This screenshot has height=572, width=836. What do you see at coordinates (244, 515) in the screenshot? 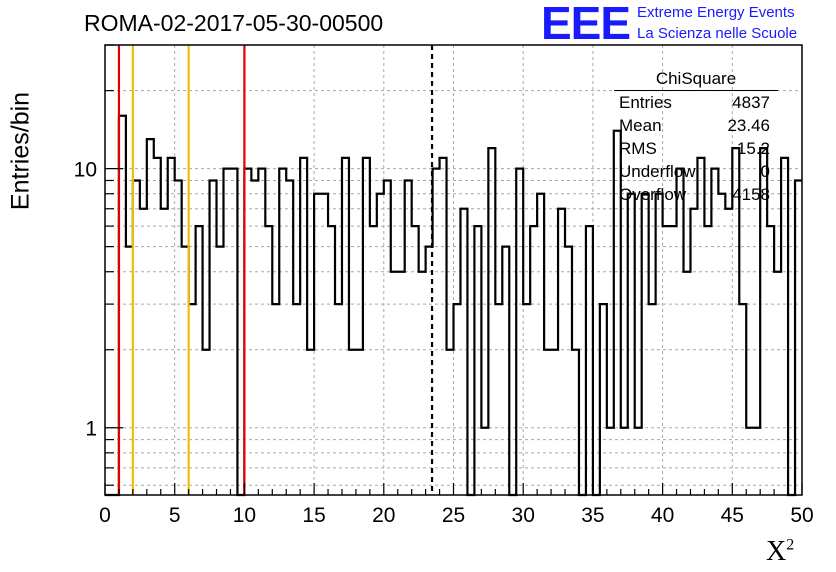
I see `x-tick-label: 10` at bounding box center [244, 515].